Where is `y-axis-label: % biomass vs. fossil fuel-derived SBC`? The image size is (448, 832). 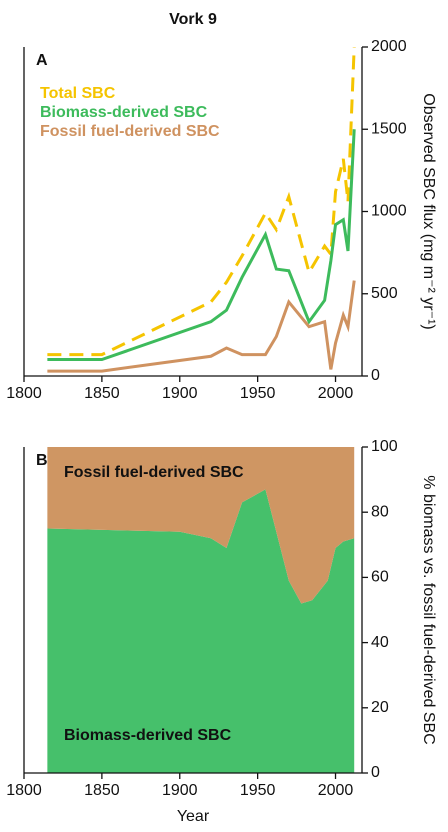
y-axis-label: % biomass vs. fossil fuel-derived SBC is located at coordinates (428, 609).